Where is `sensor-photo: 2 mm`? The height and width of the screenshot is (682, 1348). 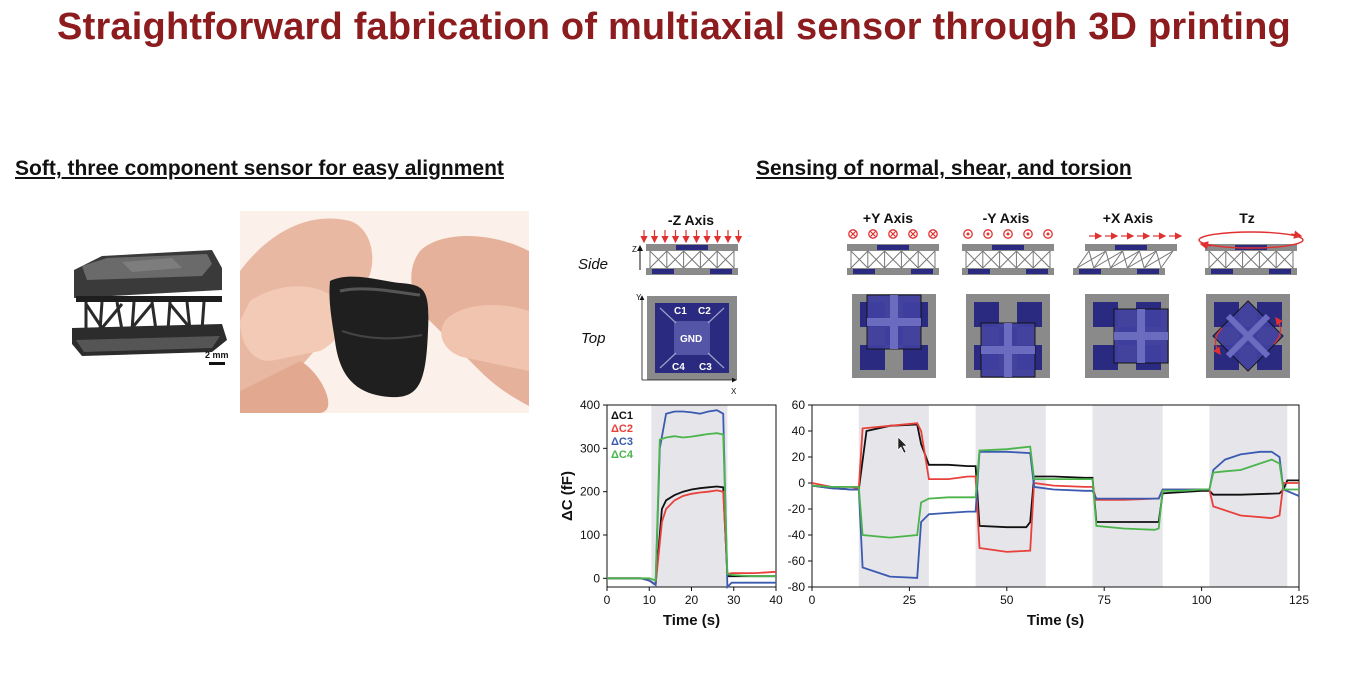
sensor-photo: 2 mm is located at coordinates (150, 307).